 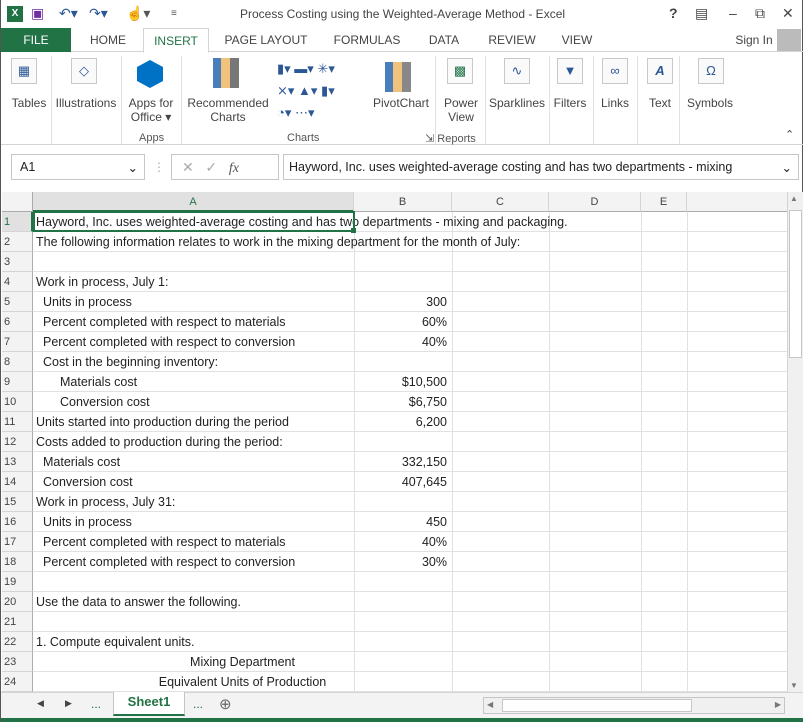 What do you see at coordinates (108, 40) in the screenshot?
I see `tab-home: HOME` at bounding box center [108, 40].